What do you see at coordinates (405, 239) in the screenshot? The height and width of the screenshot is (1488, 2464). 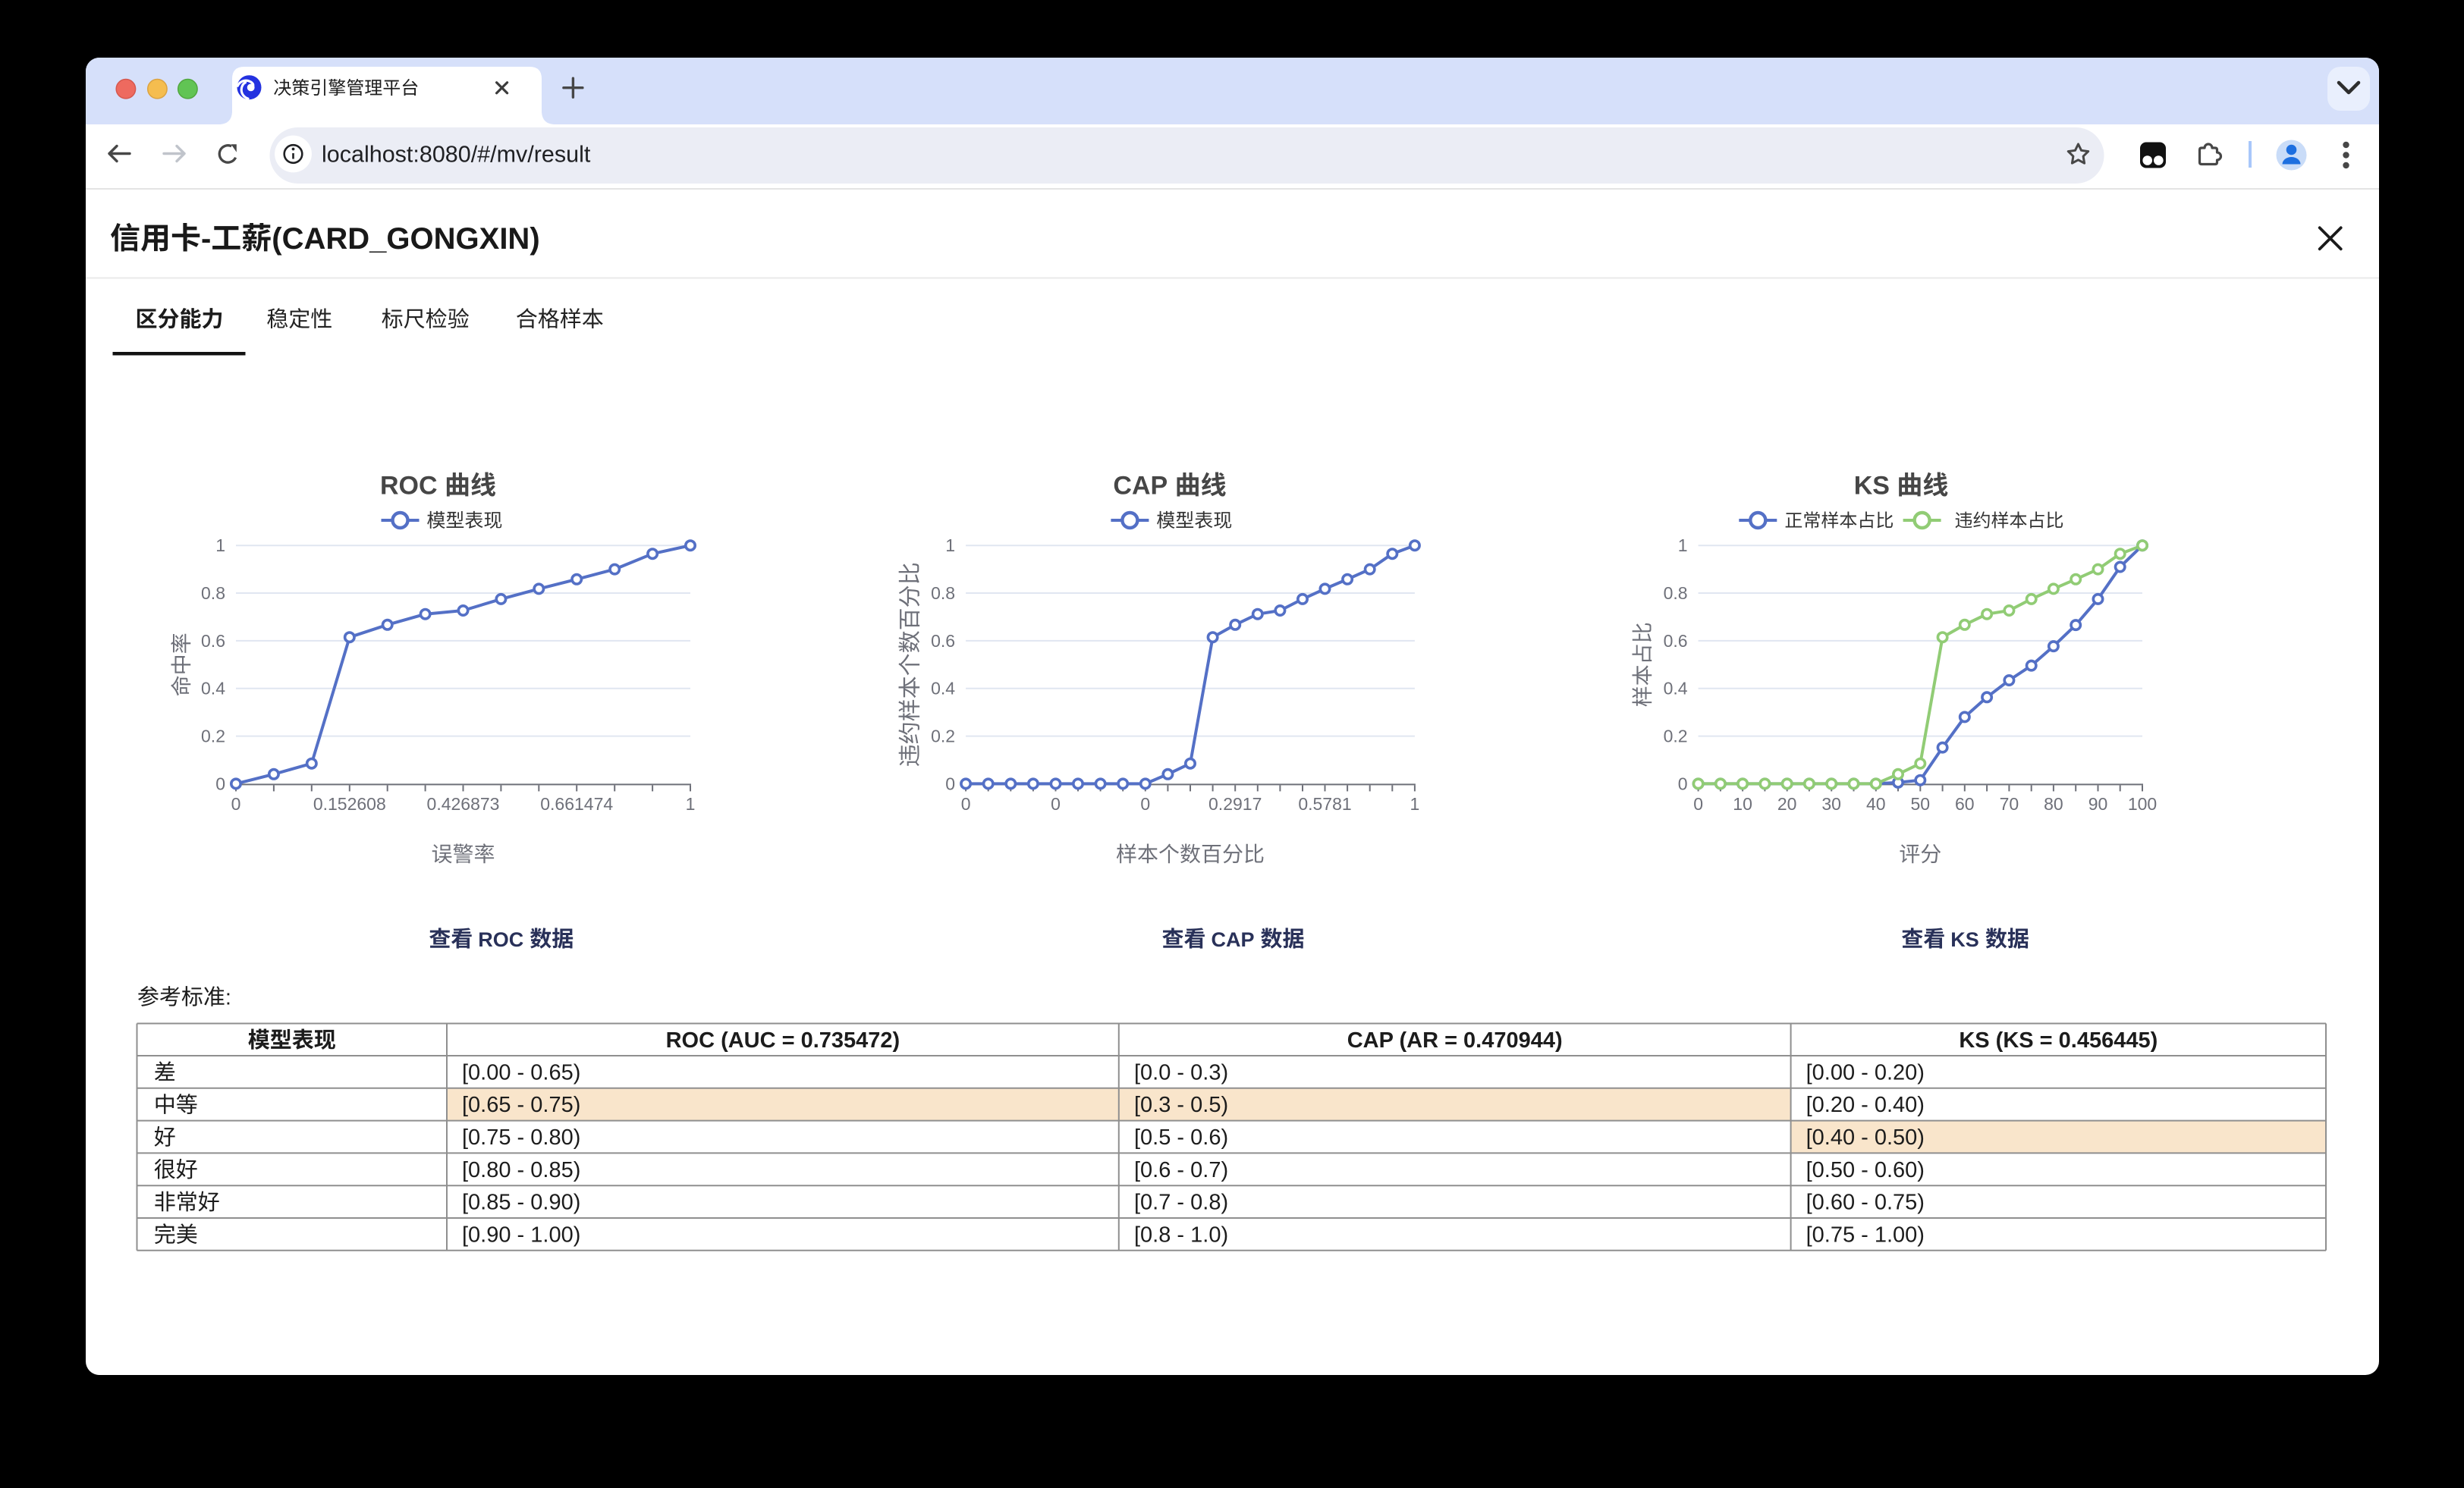 I see `svg-text: (CARD_GONGXIN)` at bounding box center [405, 239].